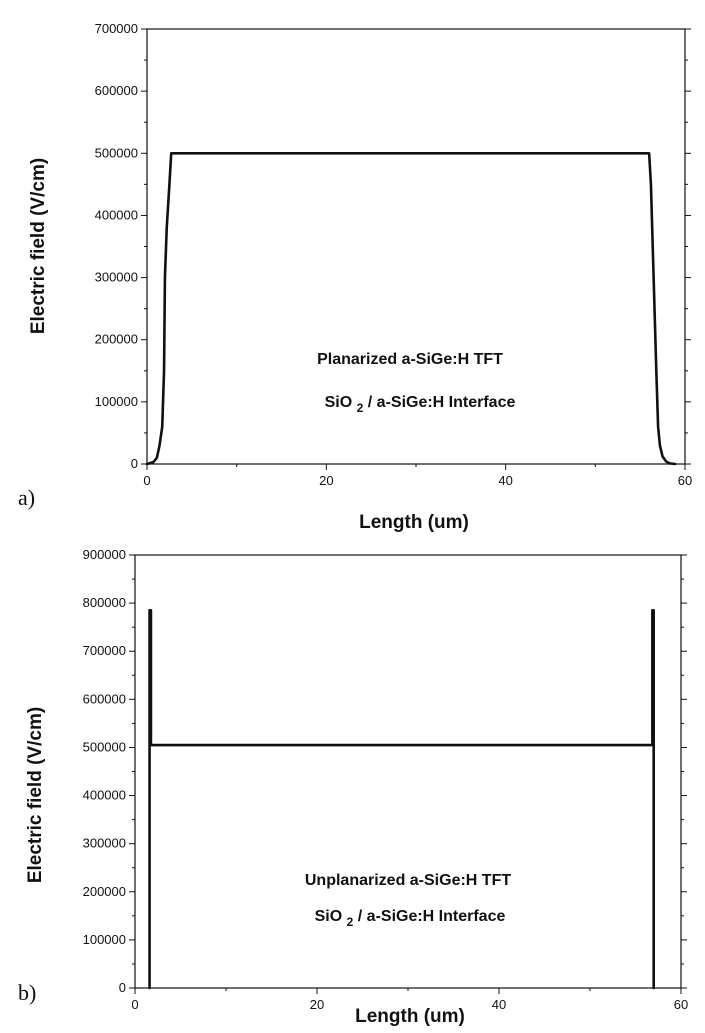  What do you see at coordinates (410, 359) in the screenshot?
I see `chart-a-annotation-device: Planarized a-SiGe:H TFT` at bounding box center [410, 359].